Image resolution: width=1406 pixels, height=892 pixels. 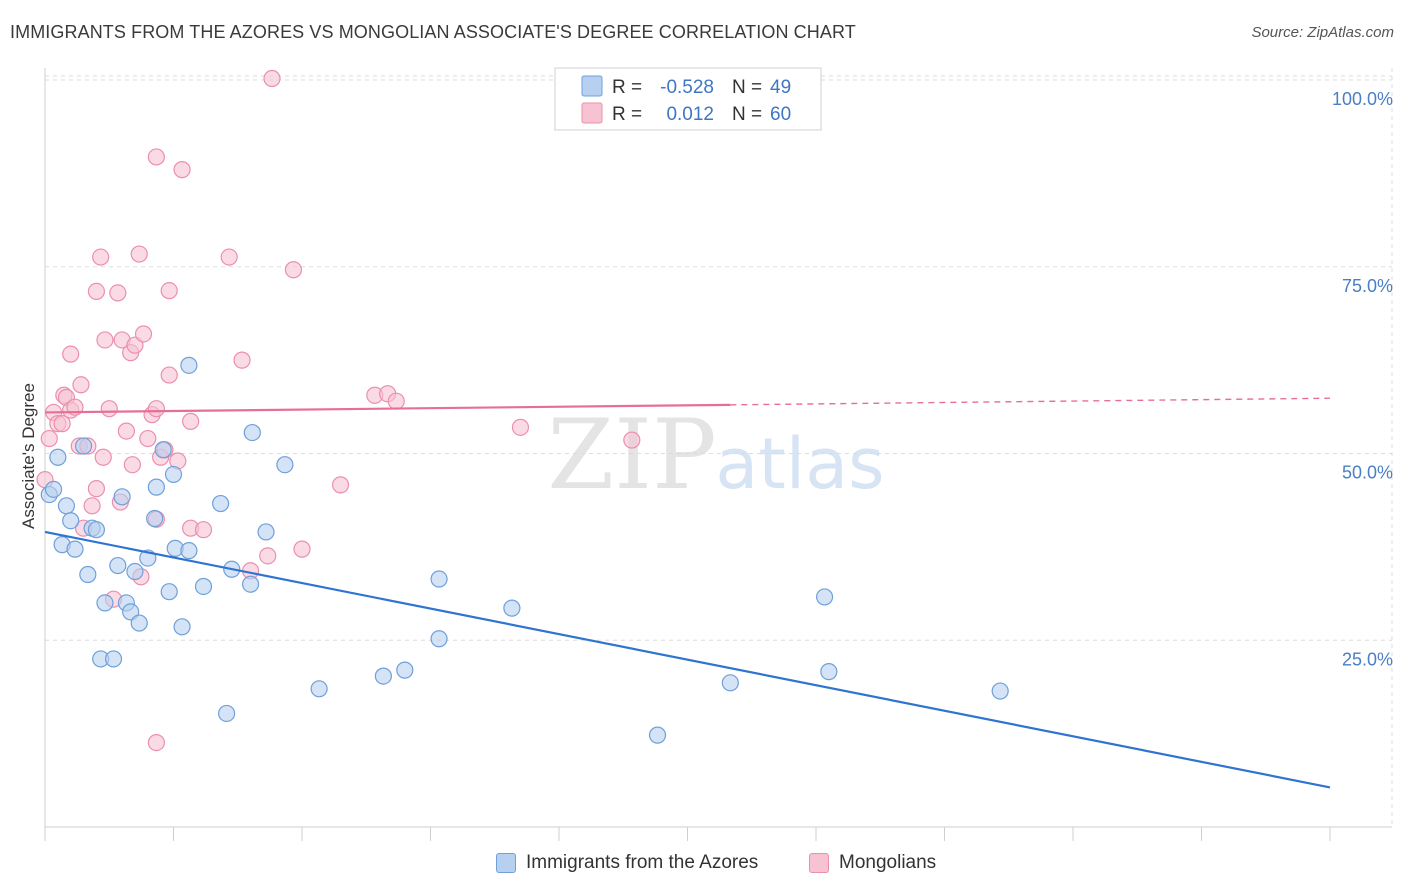 What do you see at coordinates (747, 114) in the screenshot?
I see `legend-n-label-2: N =` at bounding box center [747, 114].